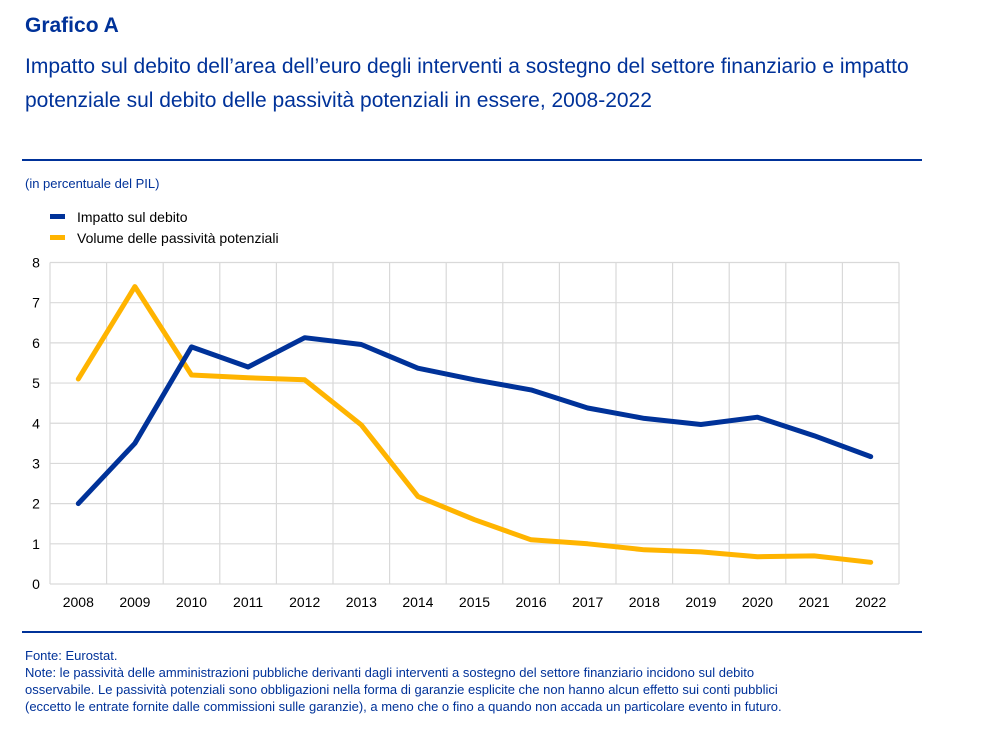 The width and height of the screenshot is (993, 731). I want to click on y-tick-label: 1, so click(36, 544).